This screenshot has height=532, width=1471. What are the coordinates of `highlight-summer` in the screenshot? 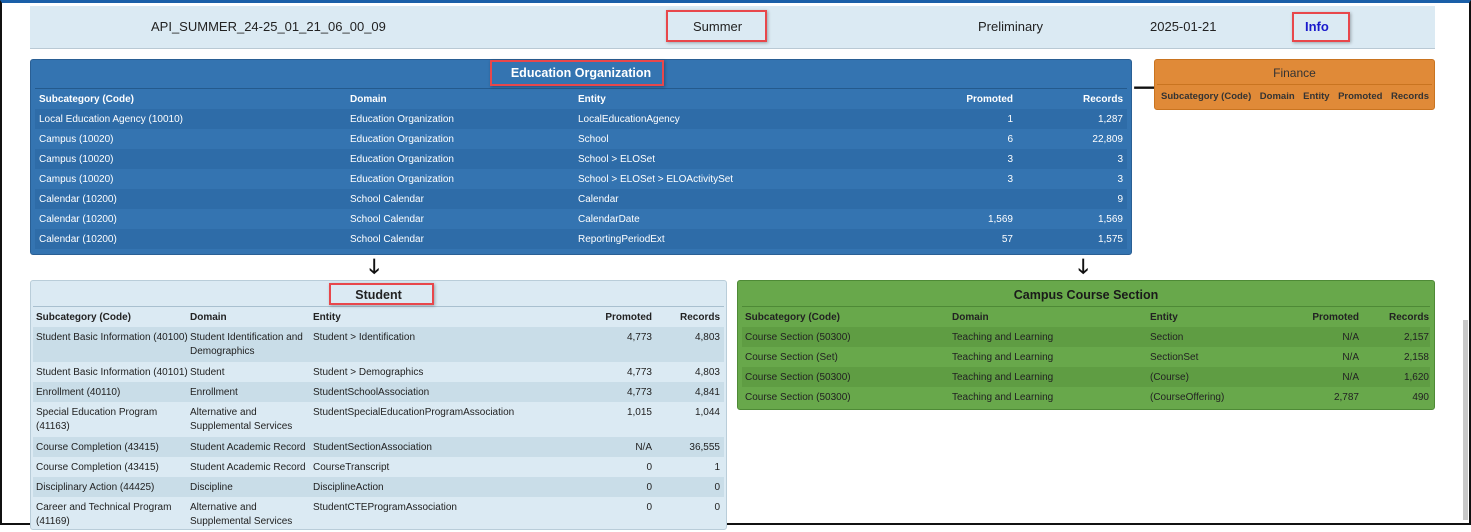 It's located at (716, 26).